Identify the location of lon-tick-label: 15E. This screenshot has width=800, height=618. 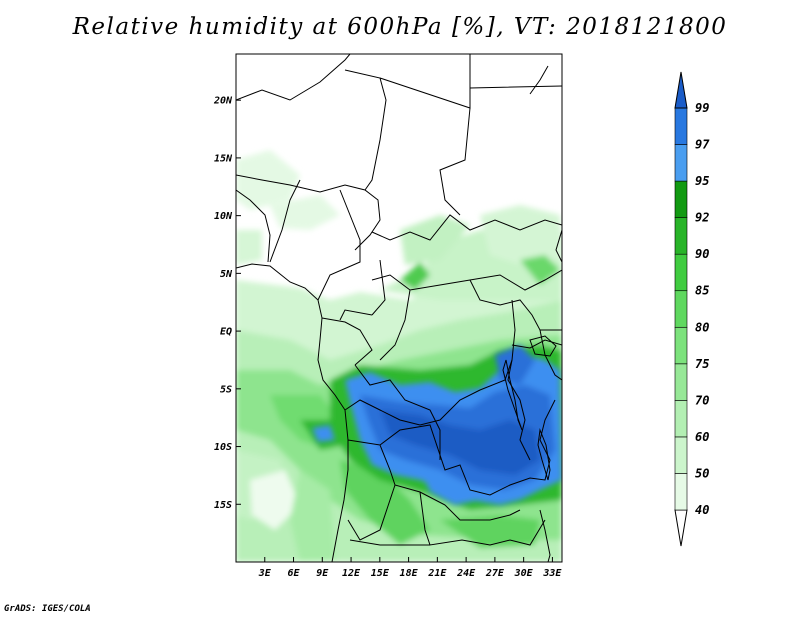
(380, 573).